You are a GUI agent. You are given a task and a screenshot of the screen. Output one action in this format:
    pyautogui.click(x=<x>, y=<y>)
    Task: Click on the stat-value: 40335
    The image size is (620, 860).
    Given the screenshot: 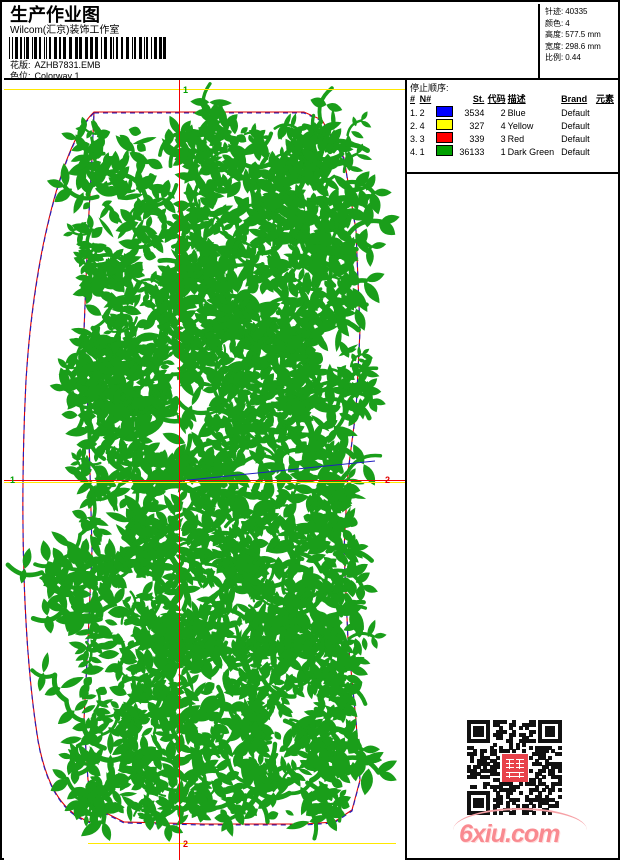 What is the action you would take?
    pyautogui.click(x=576, y=11)
    